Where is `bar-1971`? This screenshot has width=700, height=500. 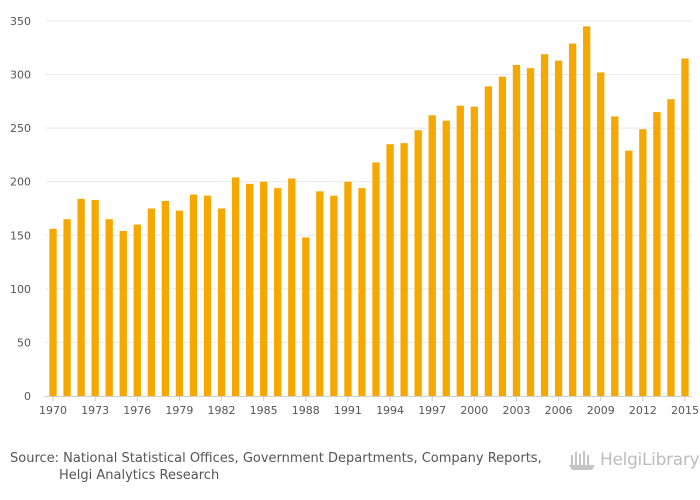
bar-1971 is located at coordinates (67, 307).